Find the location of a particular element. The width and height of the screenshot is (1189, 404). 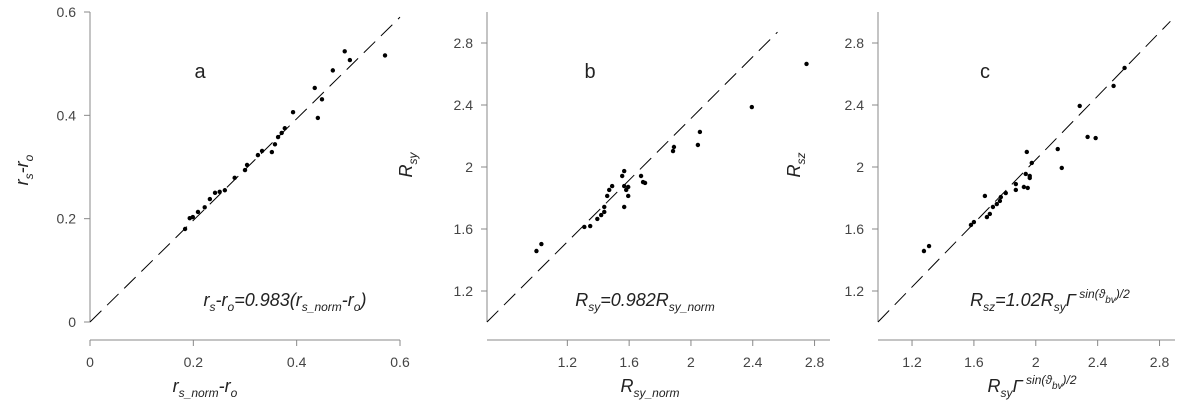

y-tick-label: 2 is located at coordinates (469, 167).